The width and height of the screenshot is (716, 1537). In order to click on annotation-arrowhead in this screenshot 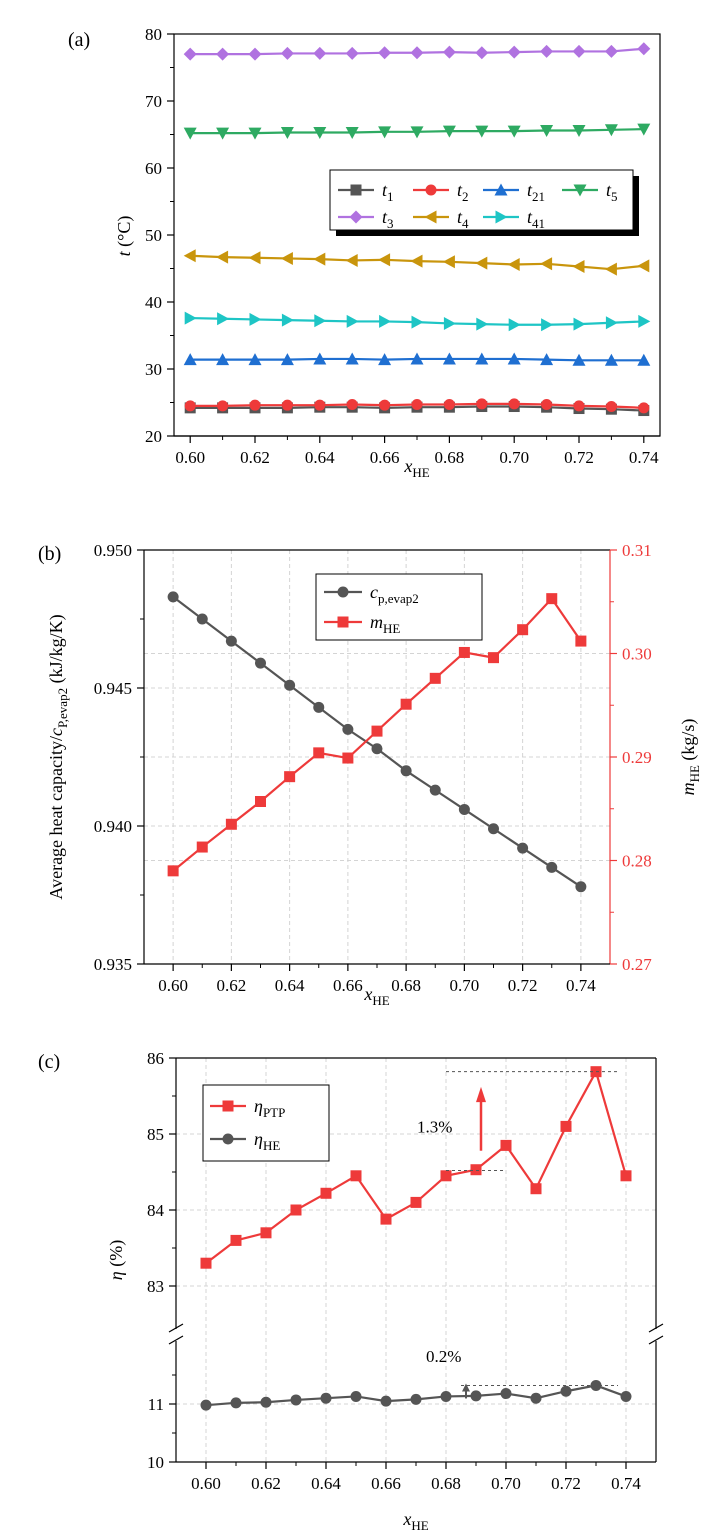, I will do `click(481, 1094)`.